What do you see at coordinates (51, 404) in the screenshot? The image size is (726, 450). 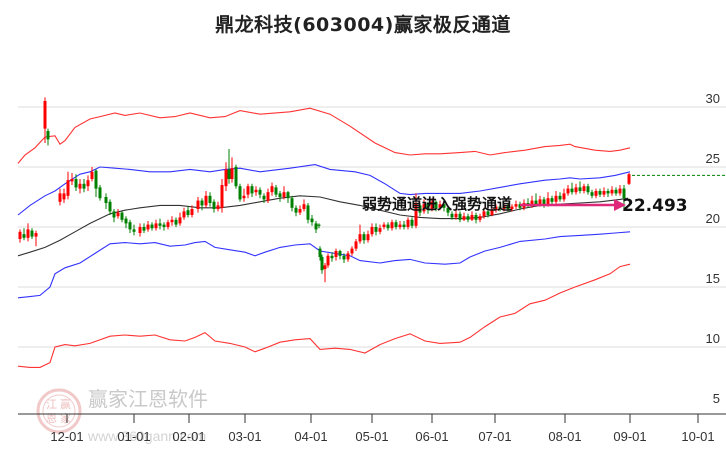 I see `svg-text: 江` at bounding box center [51, 404].